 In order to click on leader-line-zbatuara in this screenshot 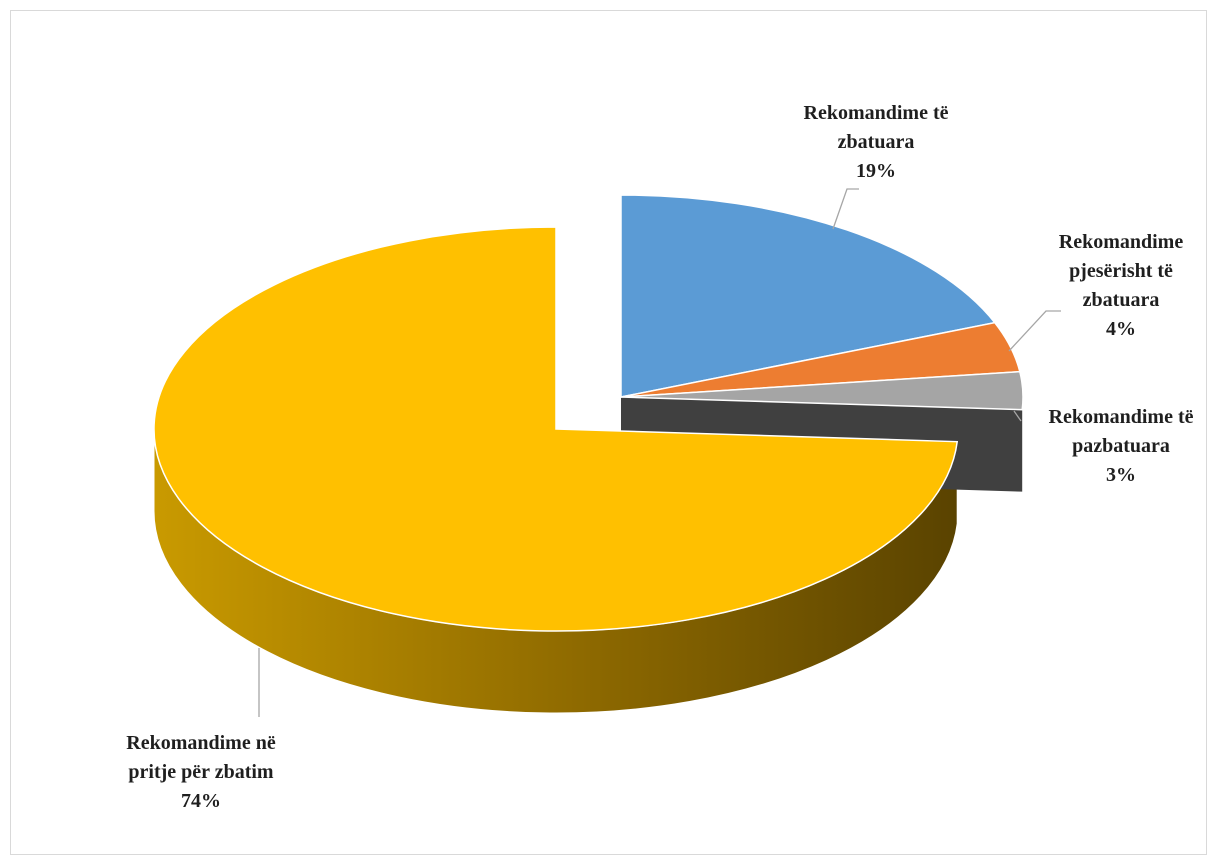, I will do `click(845, 209)`.